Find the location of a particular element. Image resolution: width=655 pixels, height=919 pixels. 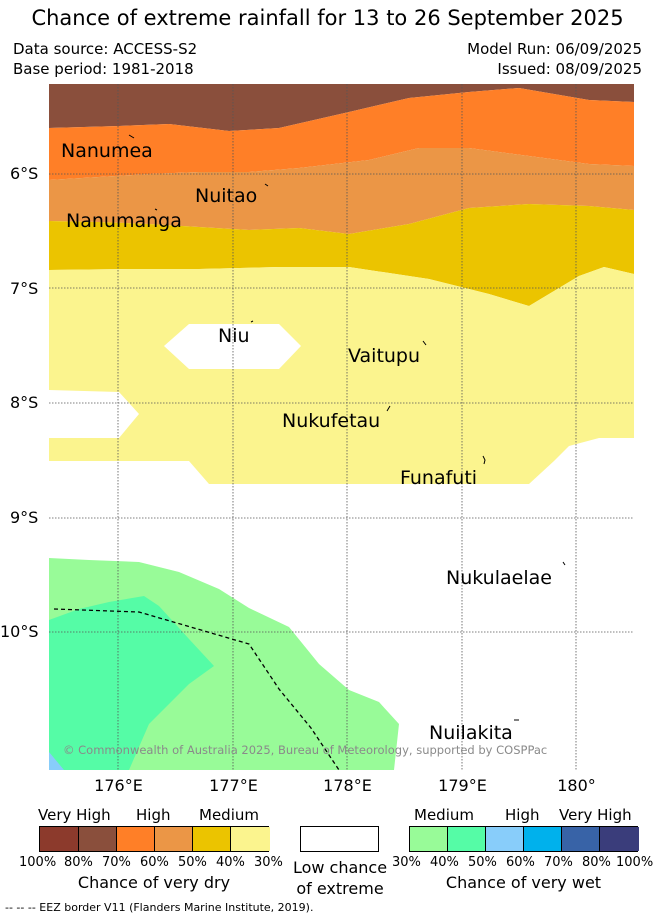

island-niu is located at coordinates (252, 321).